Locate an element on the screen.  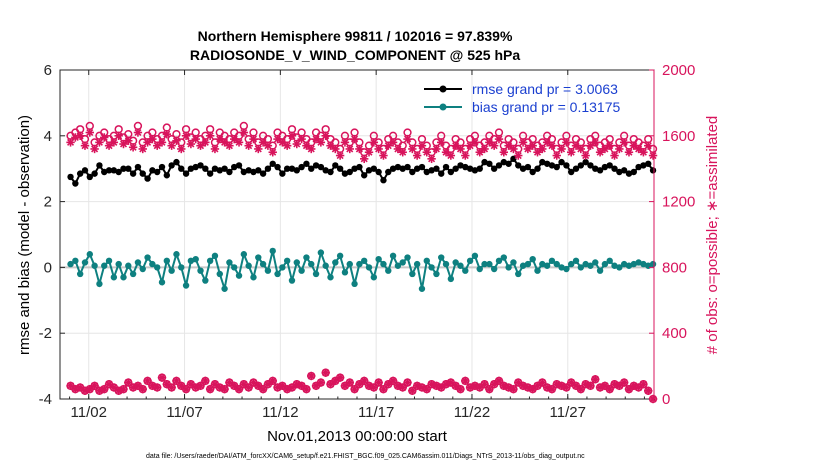
x-tick-label: 11/22 is located at coordinates (472, 412).